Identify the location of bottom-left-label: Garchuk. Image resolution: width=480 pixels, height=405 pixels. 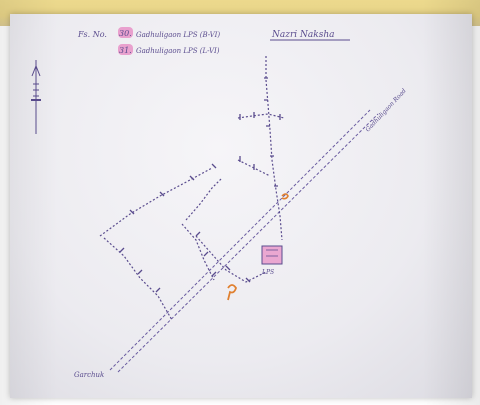
(89, 375).